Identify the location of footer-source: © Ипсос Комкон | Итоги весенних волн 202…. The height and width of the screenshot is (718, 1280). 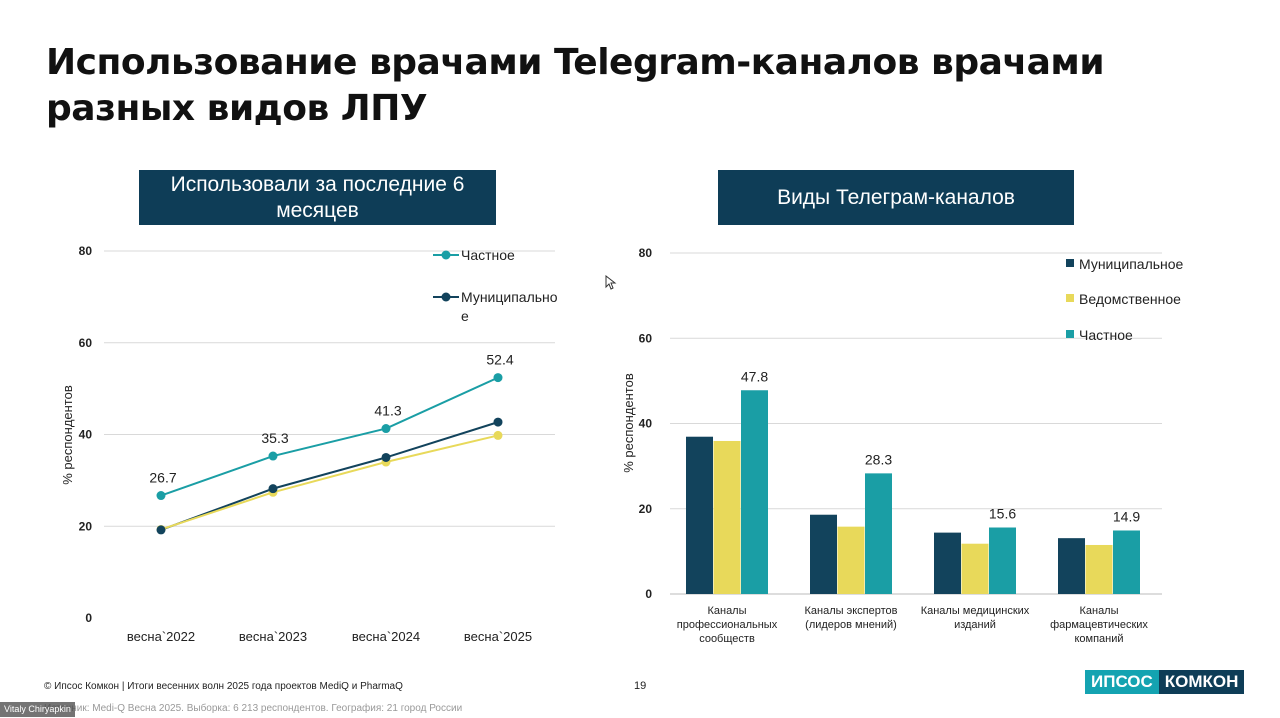
(223, 686).